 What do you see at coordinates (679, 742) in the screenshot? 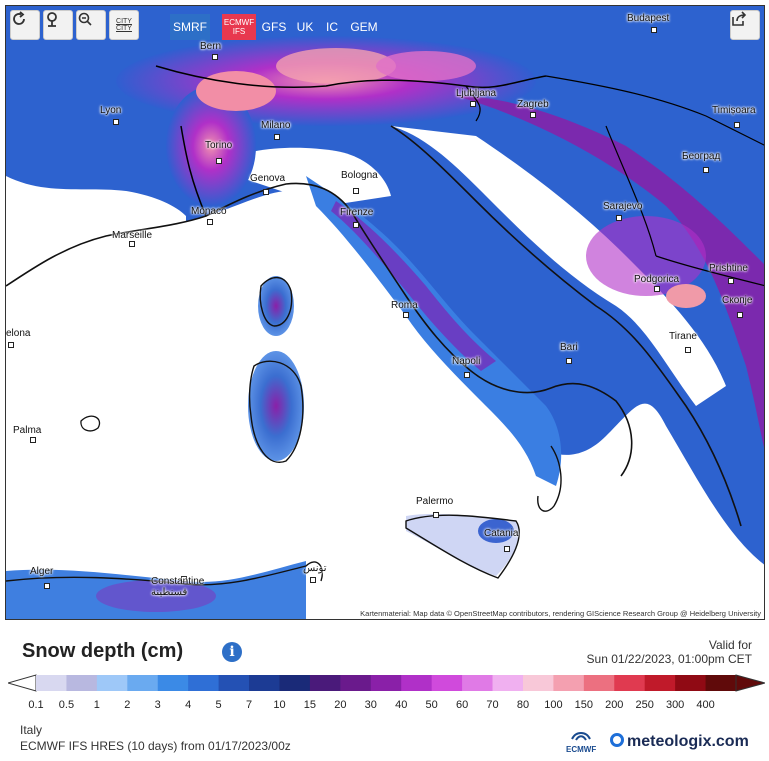
I see `brand-logo: meteologix.com` at bounding box center [679, 742].